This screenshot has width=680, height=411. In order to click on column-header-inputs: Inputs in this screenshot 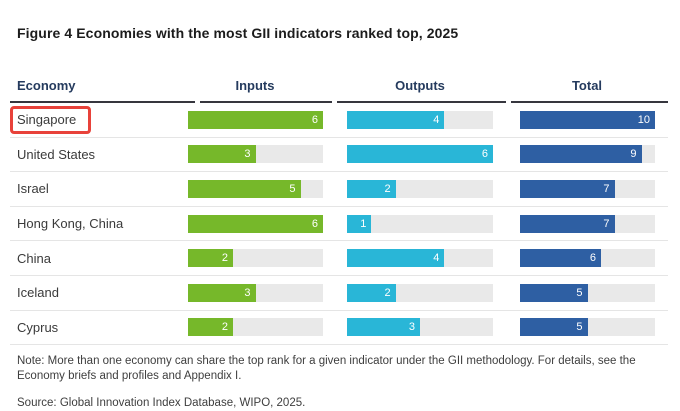, I will do `click(255, 85)`.